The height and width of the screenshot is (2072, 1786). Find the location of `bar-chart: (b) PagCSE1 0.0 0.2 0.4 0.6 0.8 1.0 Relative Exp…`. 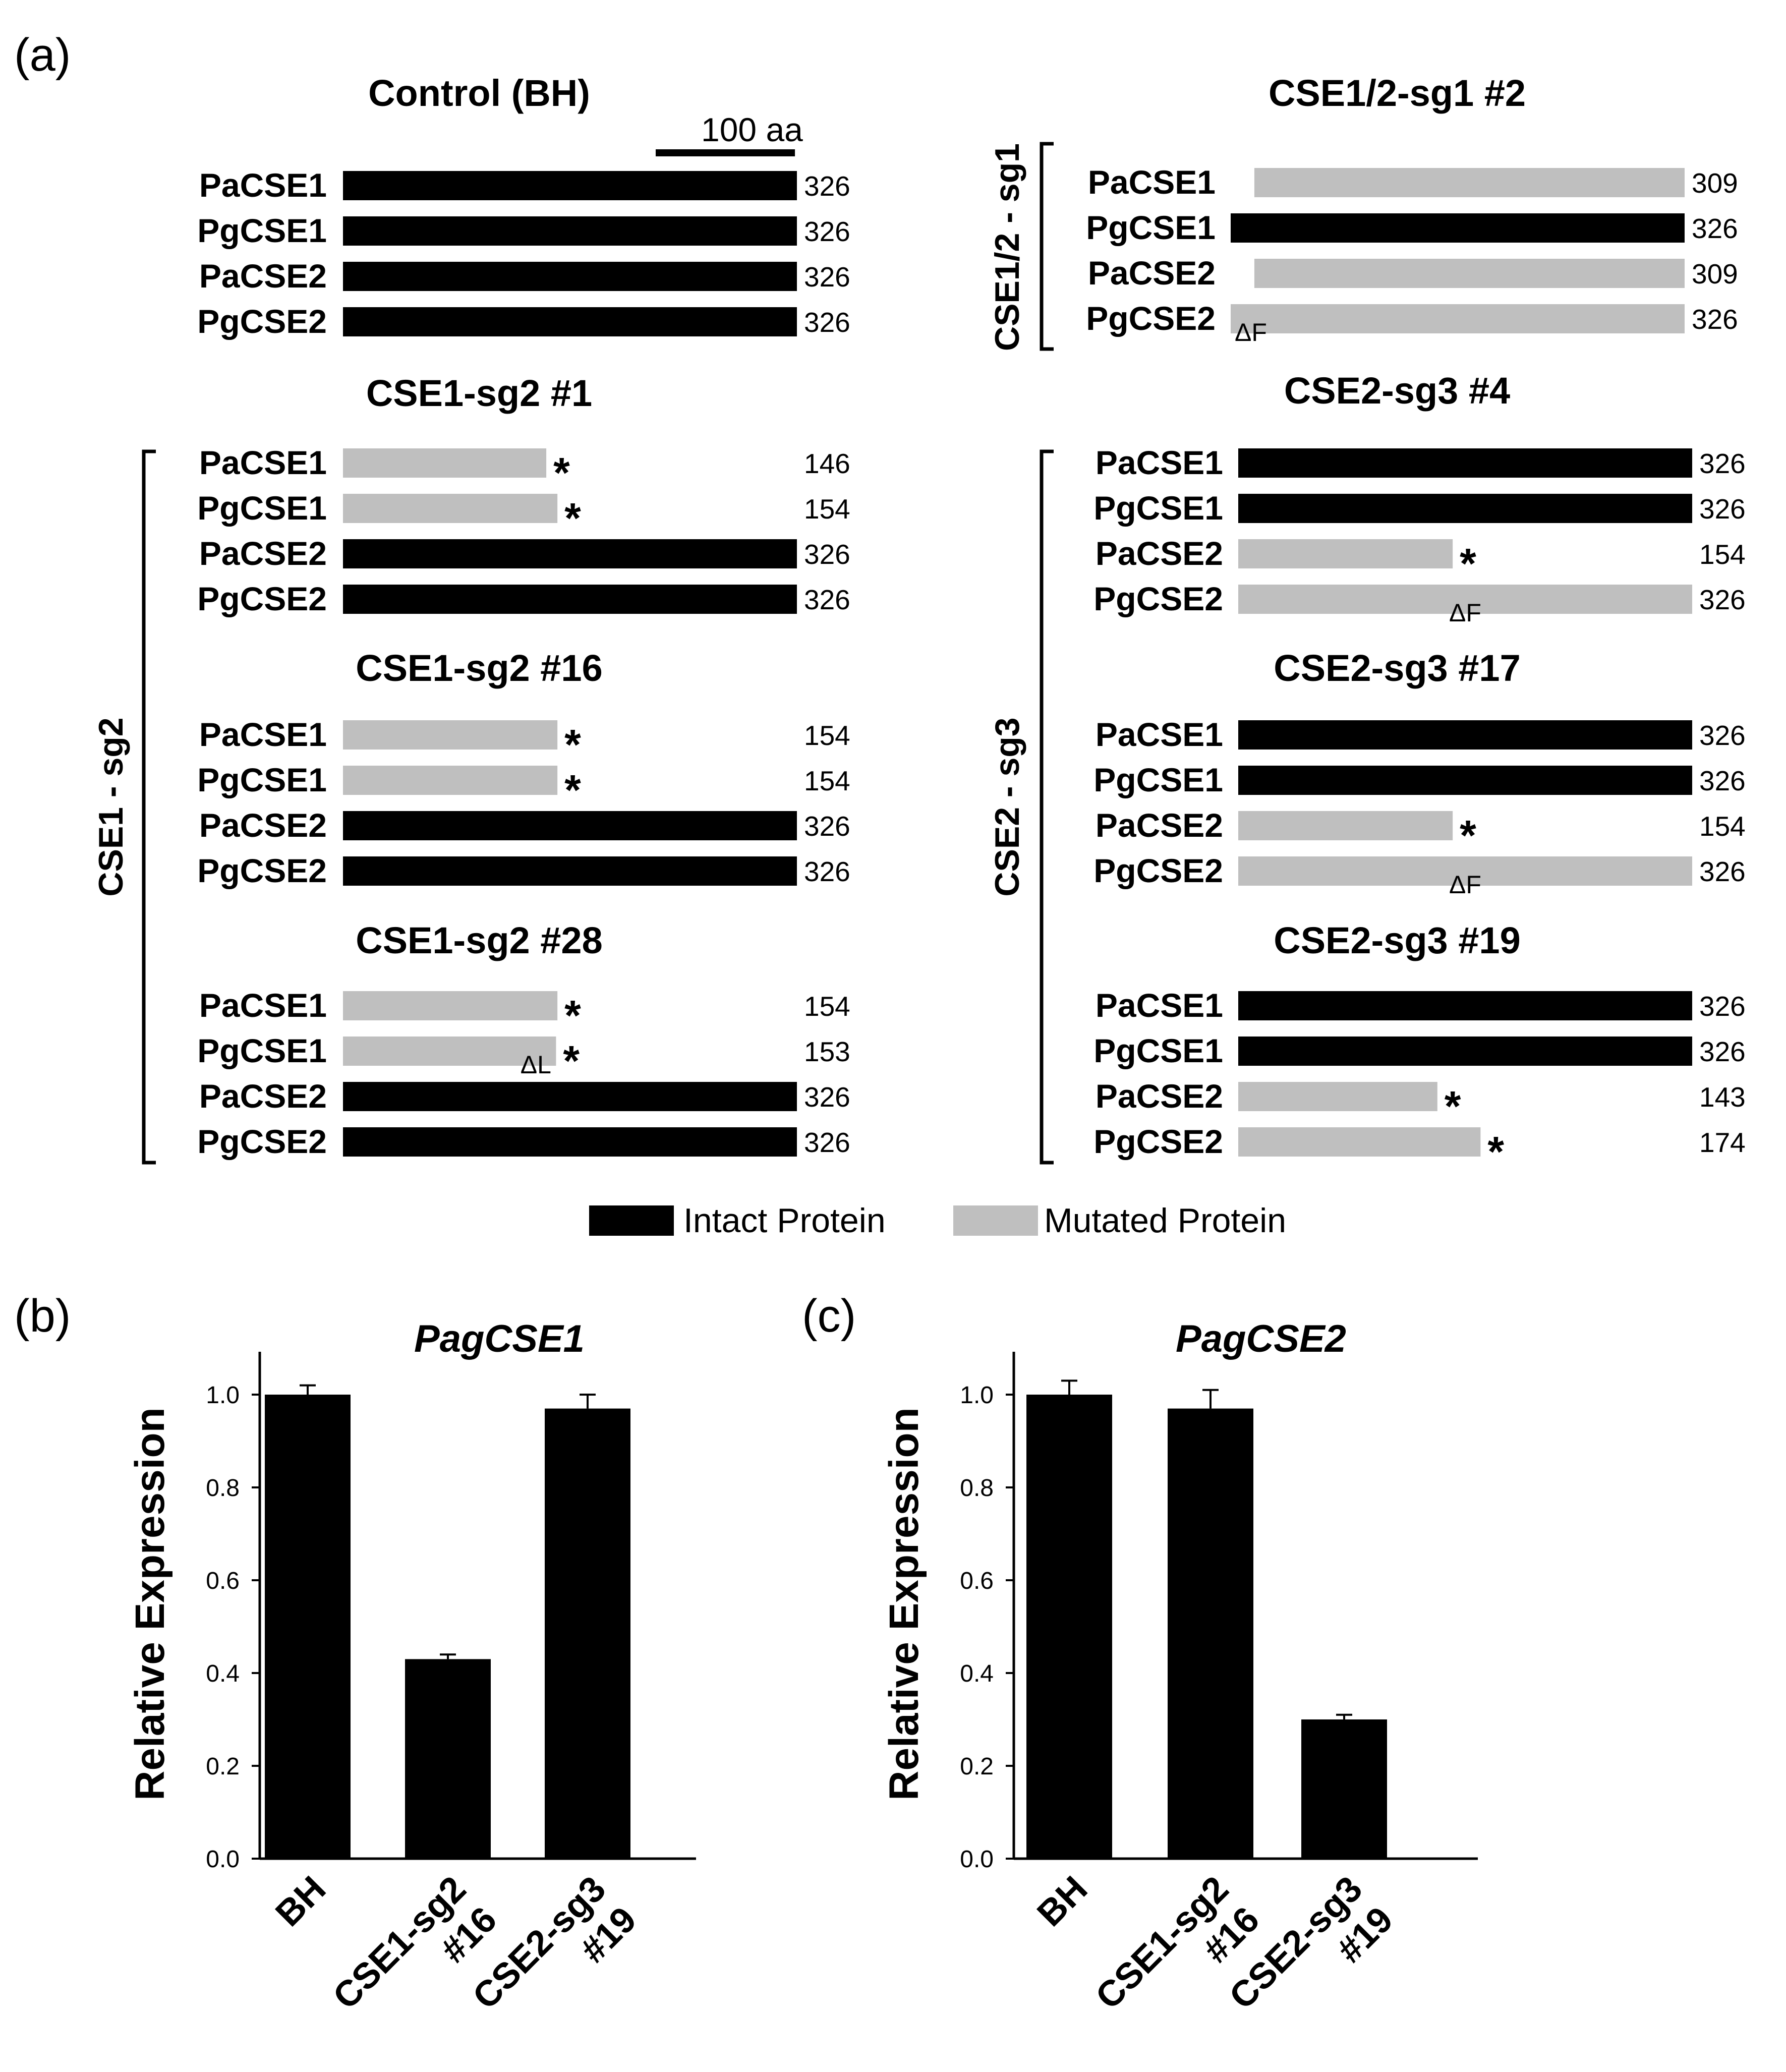

bar-chart: (b) PagCSE1 0.0 0.2 0.4 0.6 0.8 1.0 Relative Exp… is located at coordinates (355, 1669).